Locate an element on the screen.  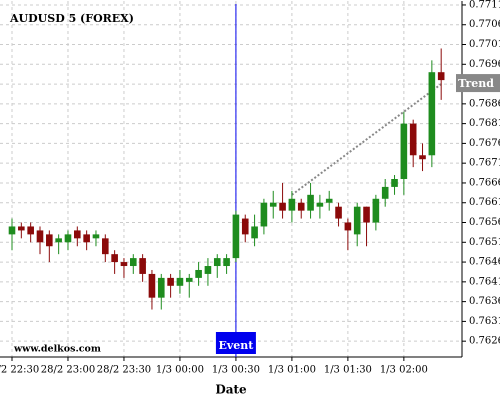
trend-line is located at coordinates (366, 139).